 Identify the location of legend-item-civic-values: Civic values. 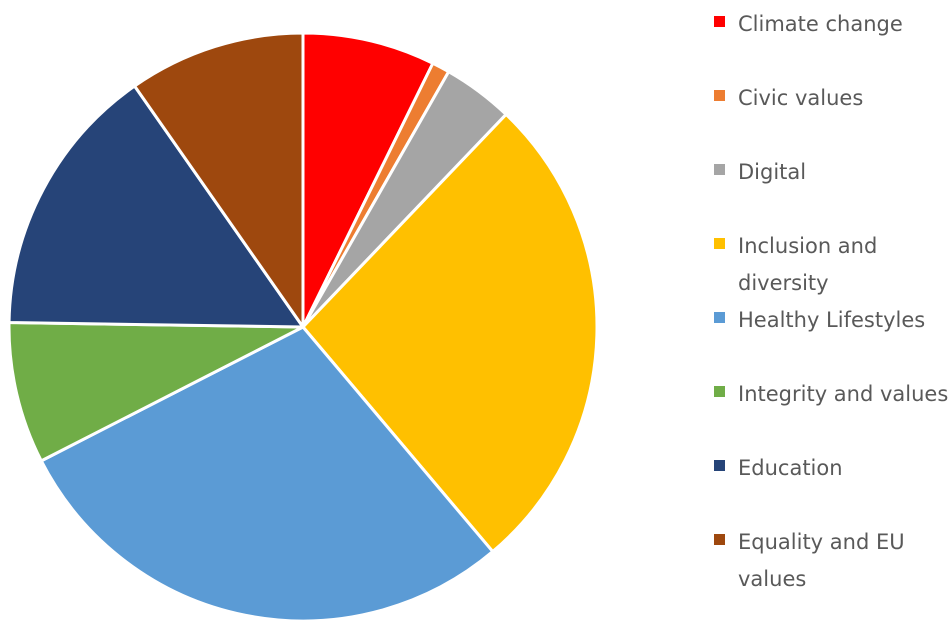
(832, 98).